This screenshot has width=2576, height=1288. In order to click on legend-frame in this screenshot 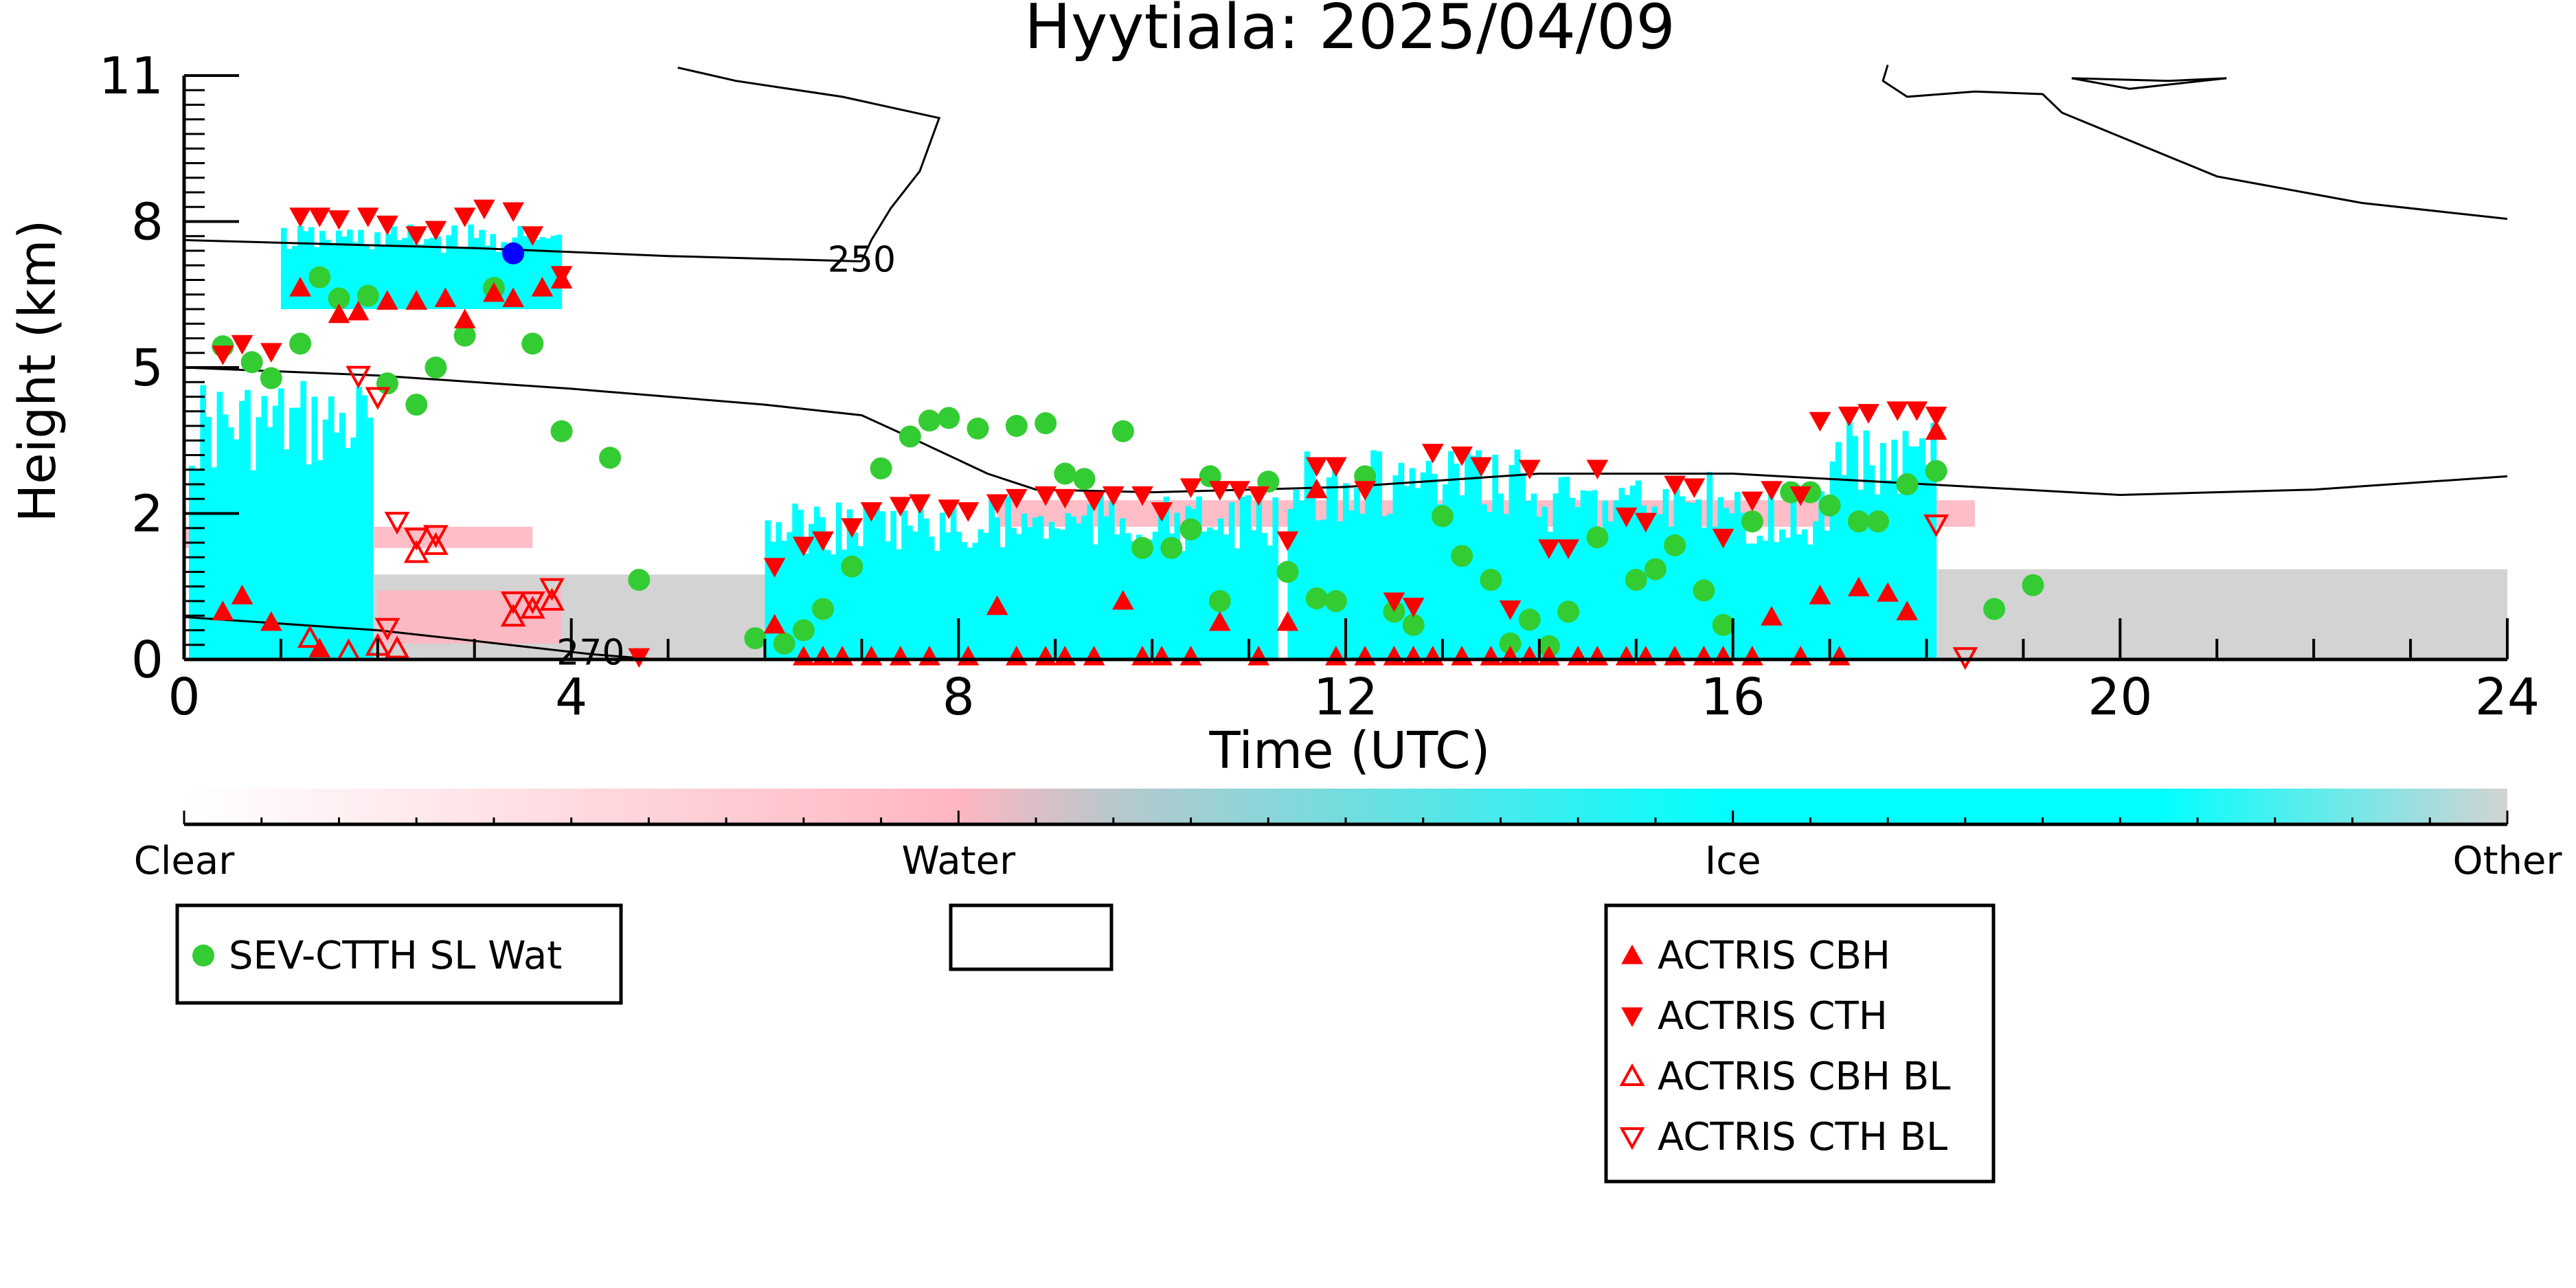, I will do `click(1800, 1043)`.